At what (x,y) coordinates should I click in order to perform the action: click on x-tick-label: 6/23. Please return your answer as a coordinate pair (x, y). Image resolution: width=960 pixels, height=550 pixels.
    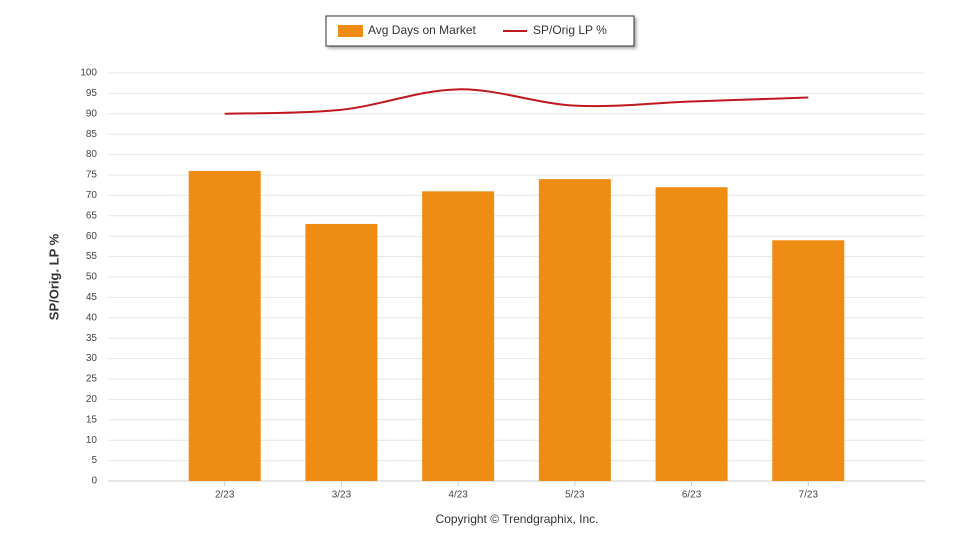
    Looking at the image, I should click on (692, 495).